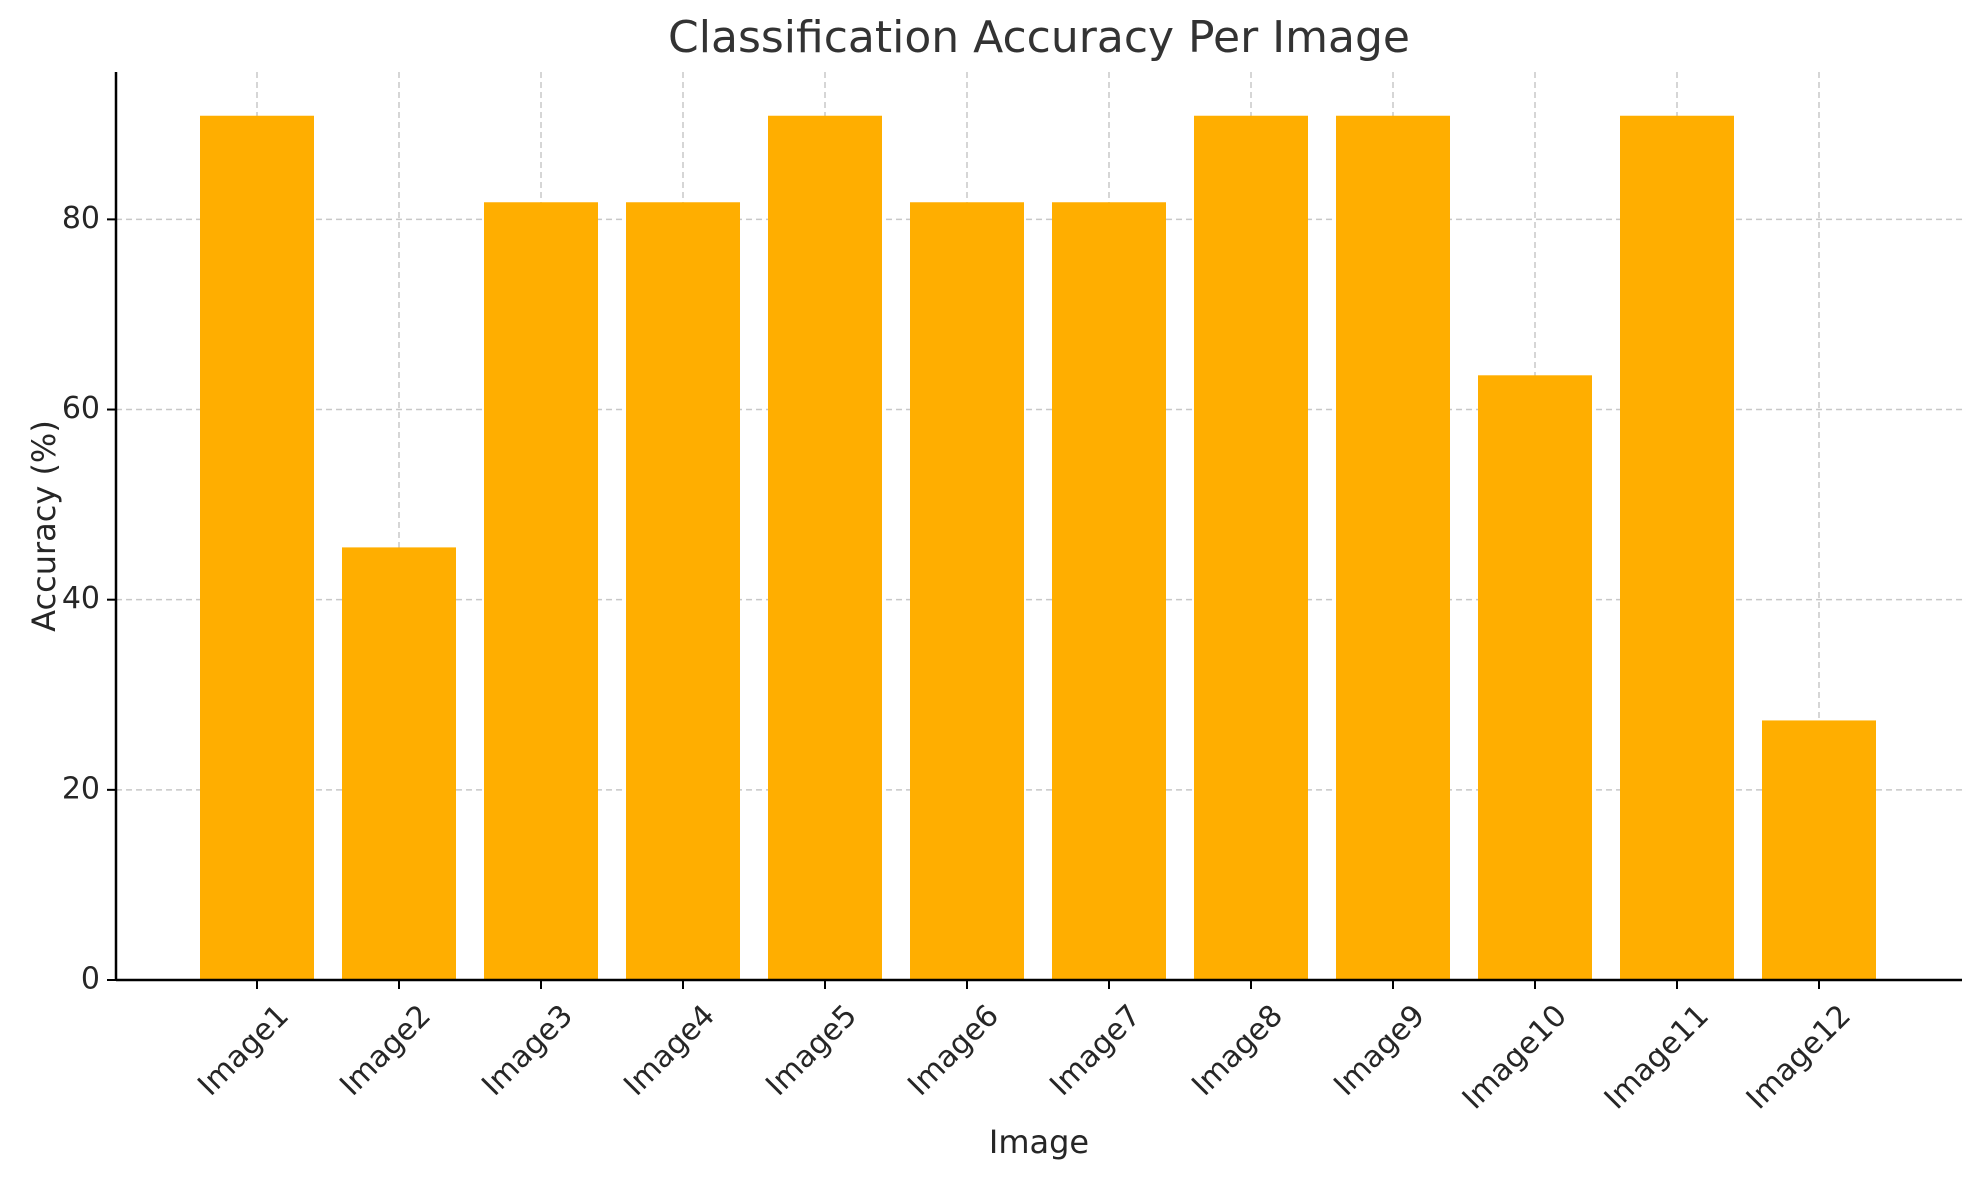 The image size is (1979, 1184). Describe the element at coordinates (44, 526) in the screenshot. I see `y-axis-label: Accuracy (%)` at that location.